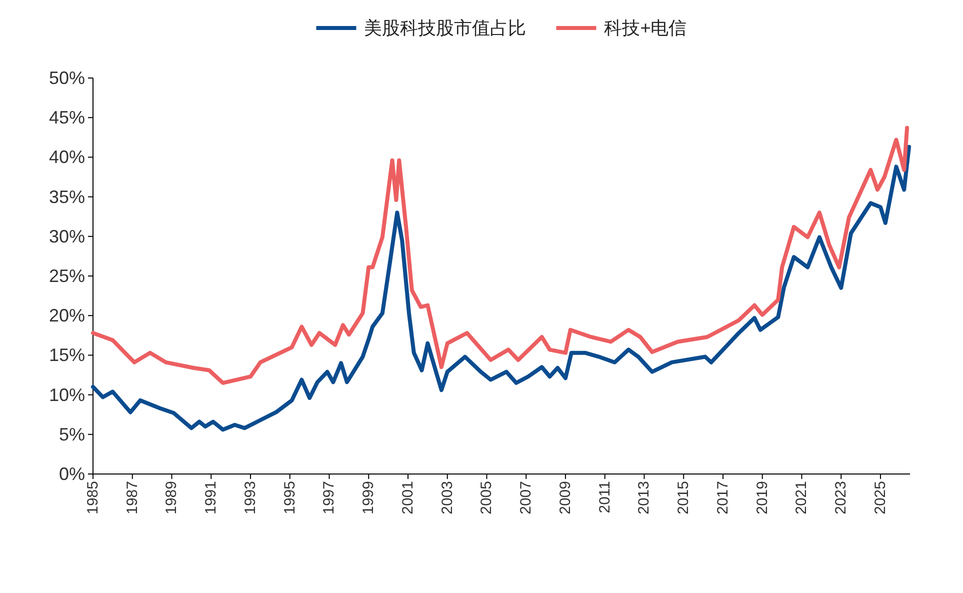  What do you see at coordinates (762, 497) in the screenshot?
I see `x-tick-label: 2019` at bounding box center [762, 497].